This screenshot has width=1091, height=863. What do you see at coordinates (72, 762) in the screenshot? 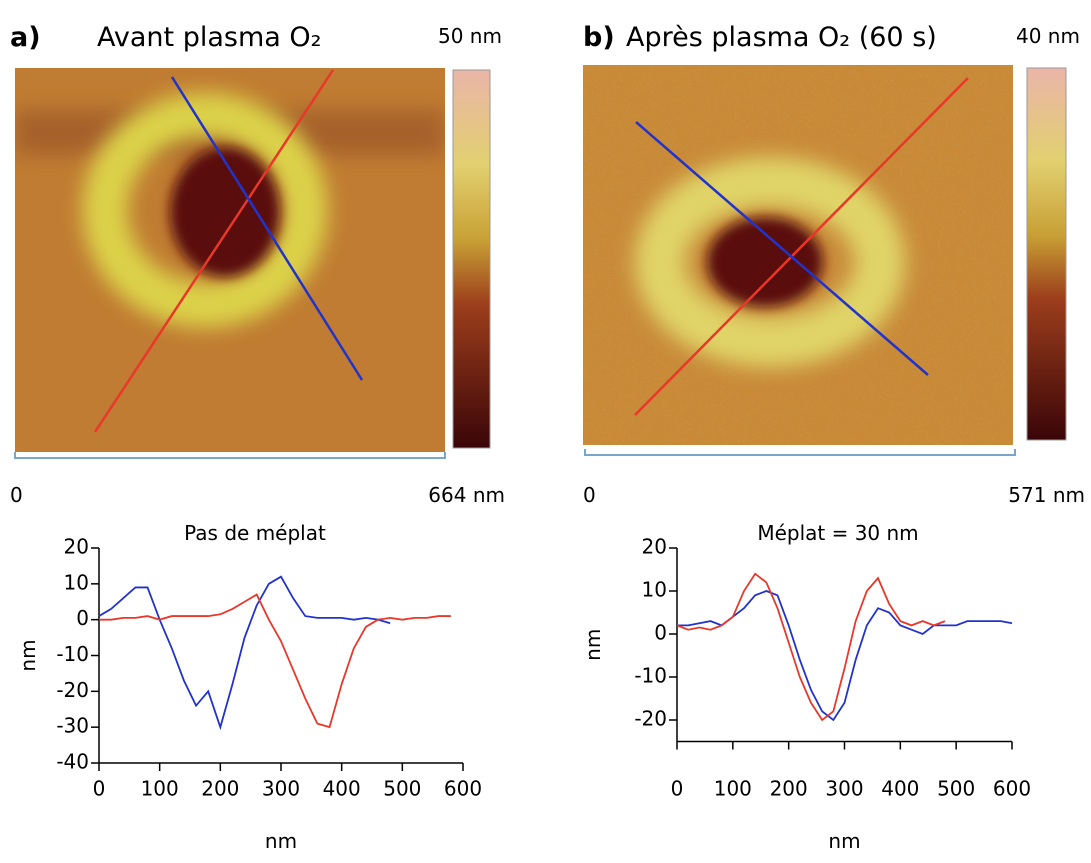
I see `y-tick-label: -40` at bounding box center [72, 762].